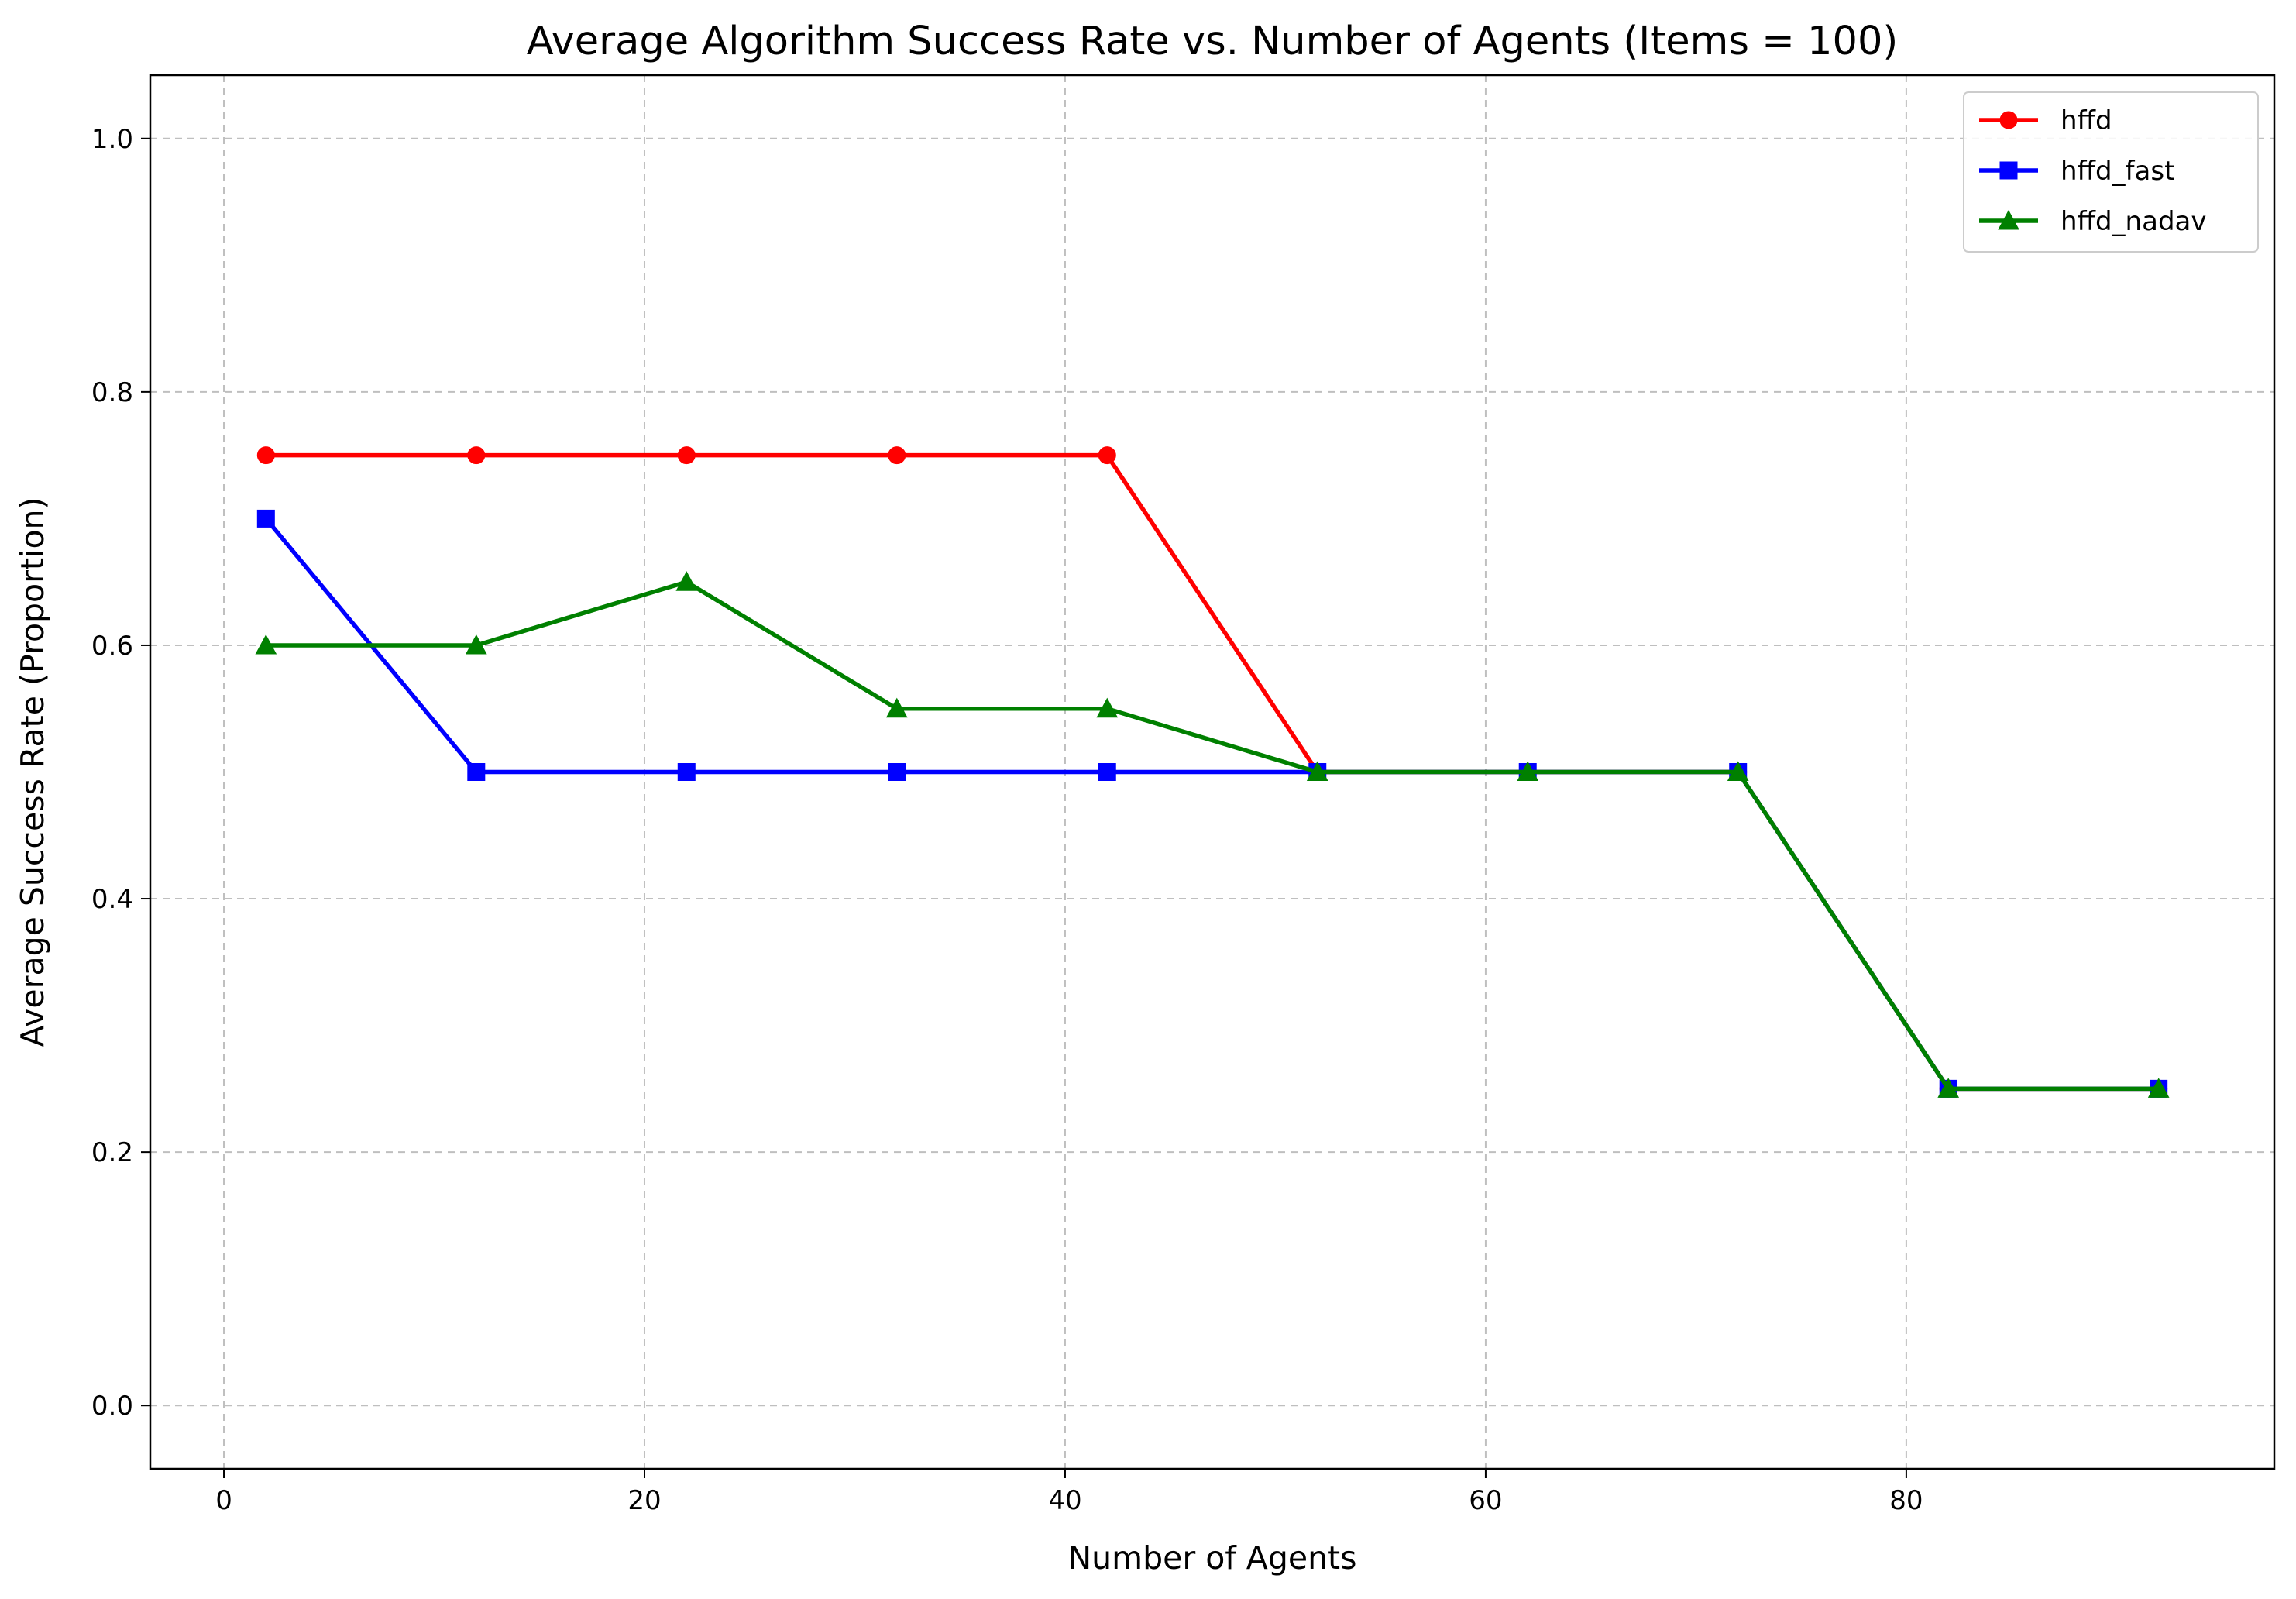  What do you see at coordinates (2086, 121) in the screenshot?
I see `legend-label: hffd` at bounding box center [2086, 121].